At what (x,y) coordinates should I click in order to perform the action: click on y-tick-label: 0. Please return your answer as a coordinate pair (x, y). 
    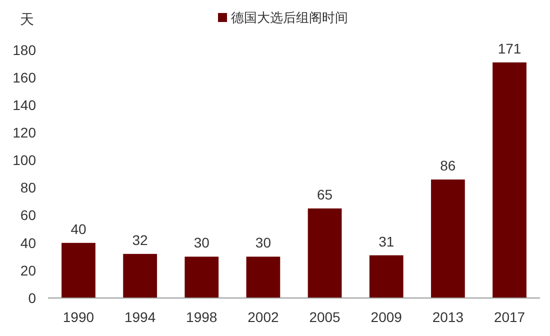
    Looking at the image, I should click on (32, 298).